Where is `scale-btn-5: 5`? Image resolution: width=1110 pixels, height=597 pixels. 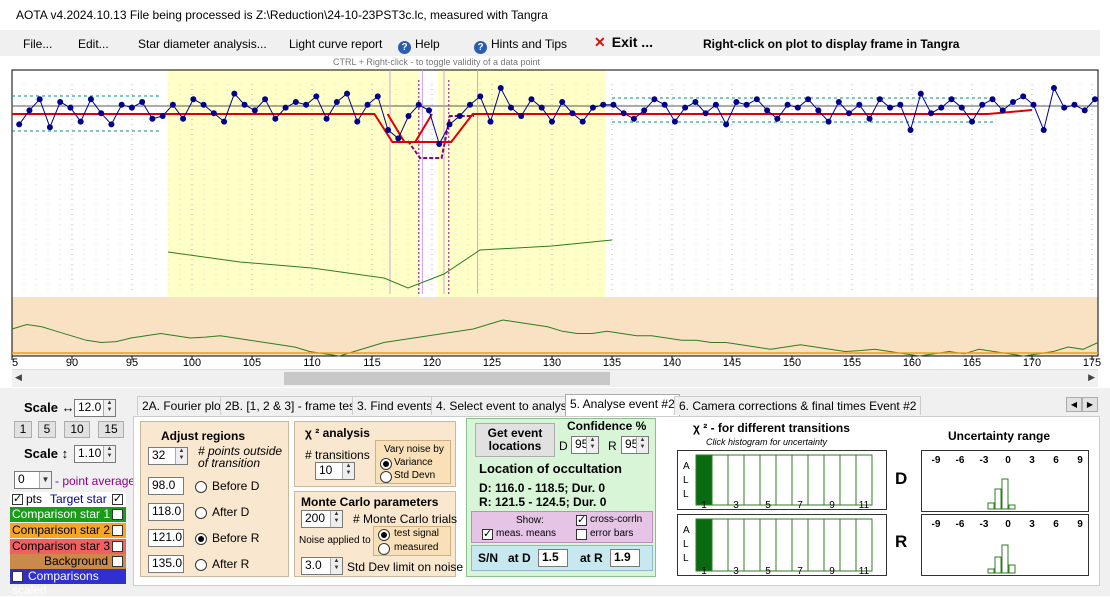 scale-btn-5: 5 is located at coordinates (47, 429).